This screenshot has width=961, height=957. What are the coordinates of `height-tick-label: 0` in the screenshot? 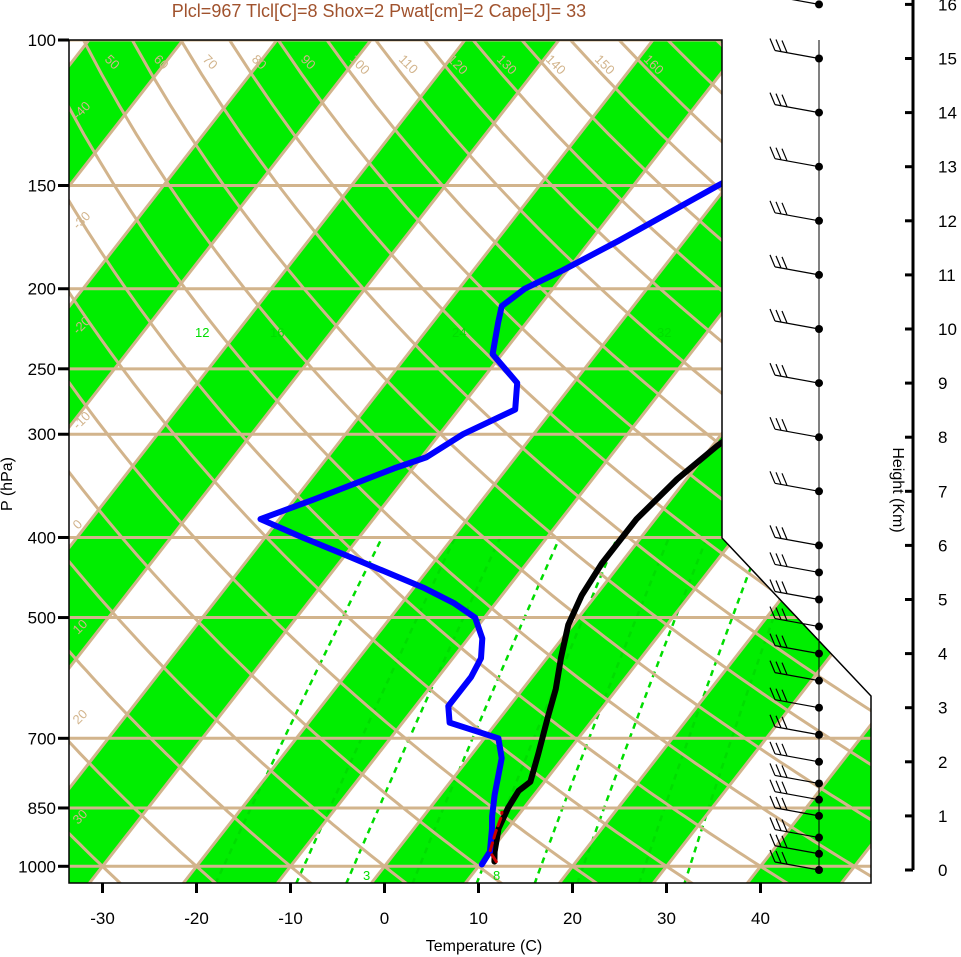 It's located at (942, 870).